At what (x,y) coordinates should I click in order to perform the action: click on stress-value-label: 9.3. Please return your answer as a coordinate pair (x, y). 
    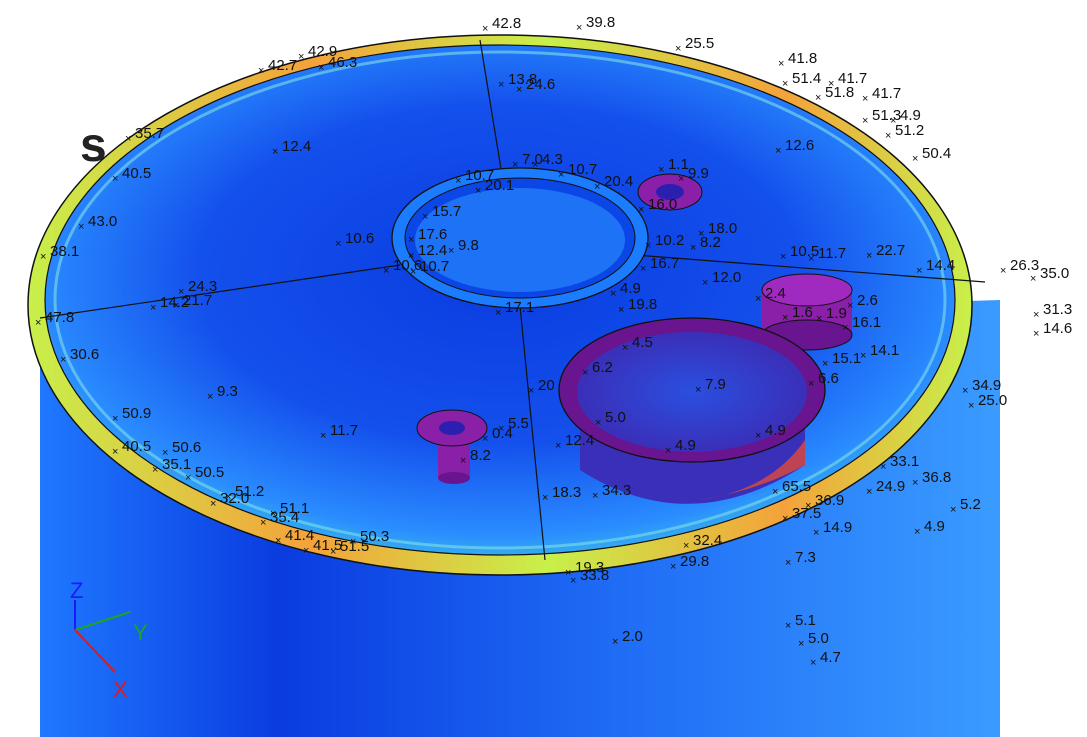
    Looking at the image, I should click on (227, 391).